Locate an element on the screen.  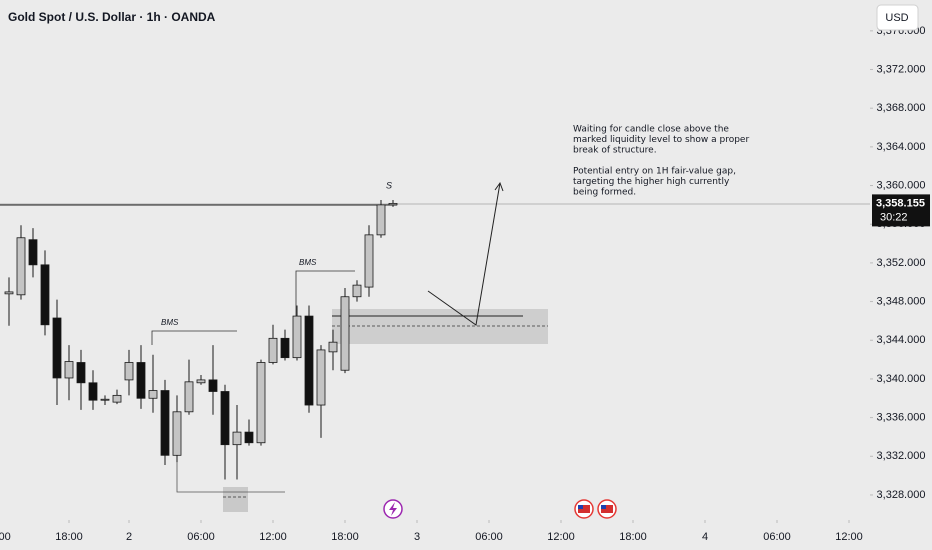
note-line: being formed. is located at coordinates (604, 193).